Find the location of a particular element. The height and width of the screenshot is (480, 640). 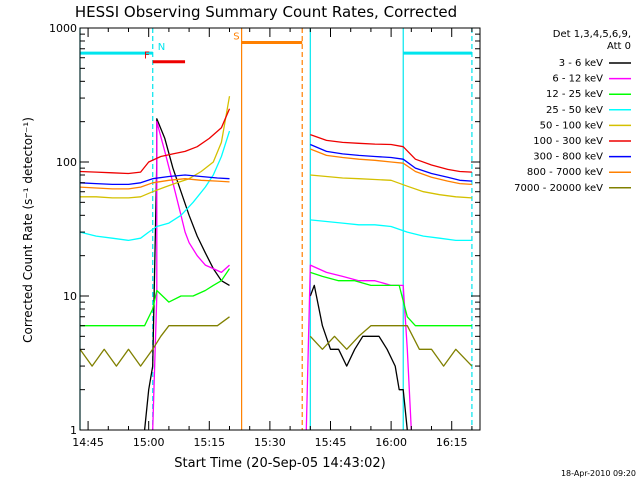

x-tick-label: 16:15 is located at coordinates (452, 442).